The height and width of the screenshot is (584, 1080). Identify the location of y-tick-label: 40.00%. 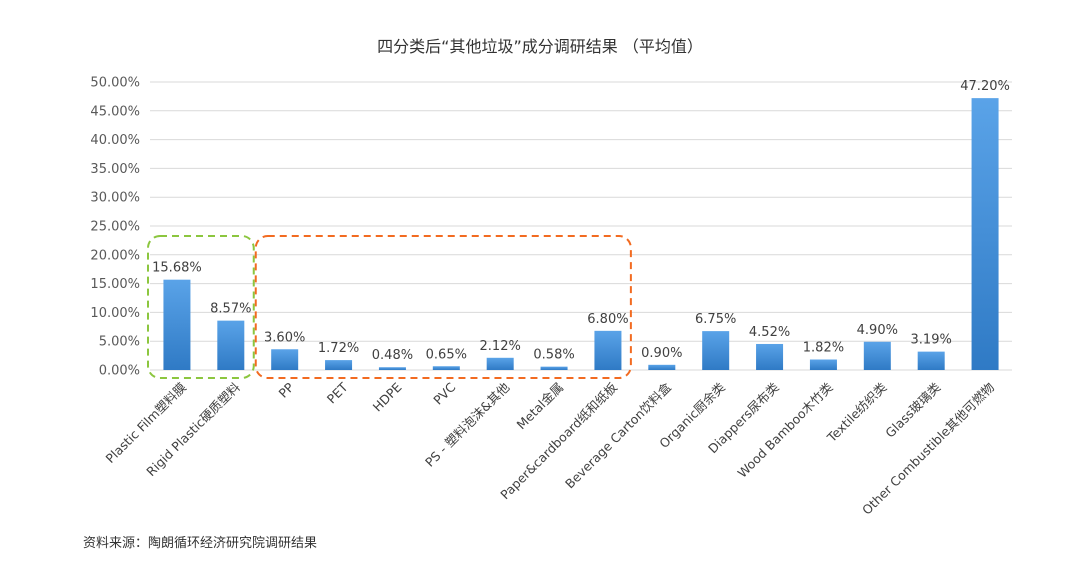
(115, 140).